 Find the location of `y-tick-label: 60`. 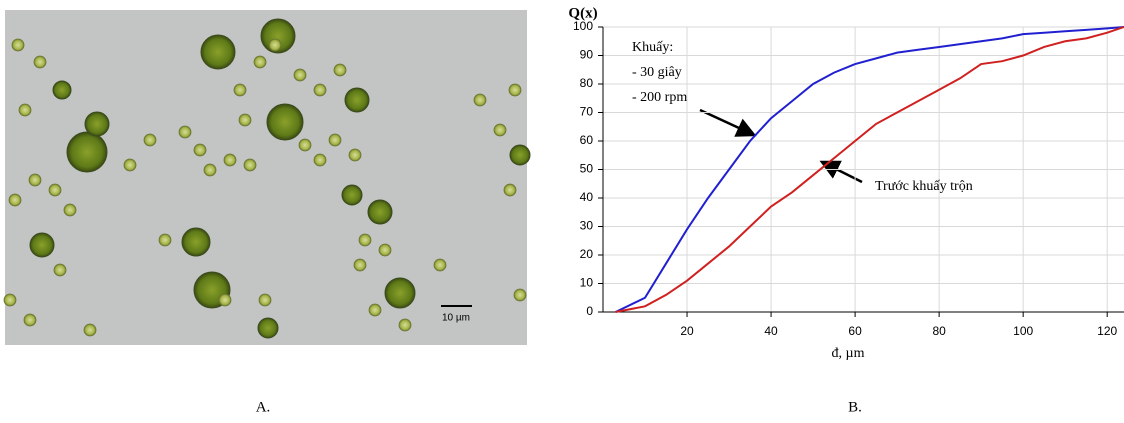

y-tick-label: 60 is located at coordinates (587, 140).